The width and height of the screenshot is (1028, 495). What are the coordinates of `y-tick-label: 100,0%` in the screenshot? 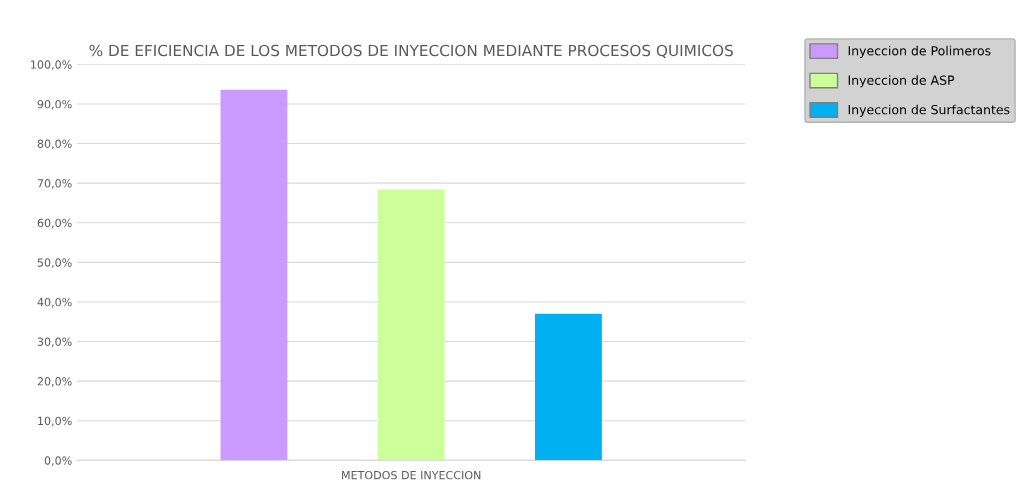 It's located at (51, 65).